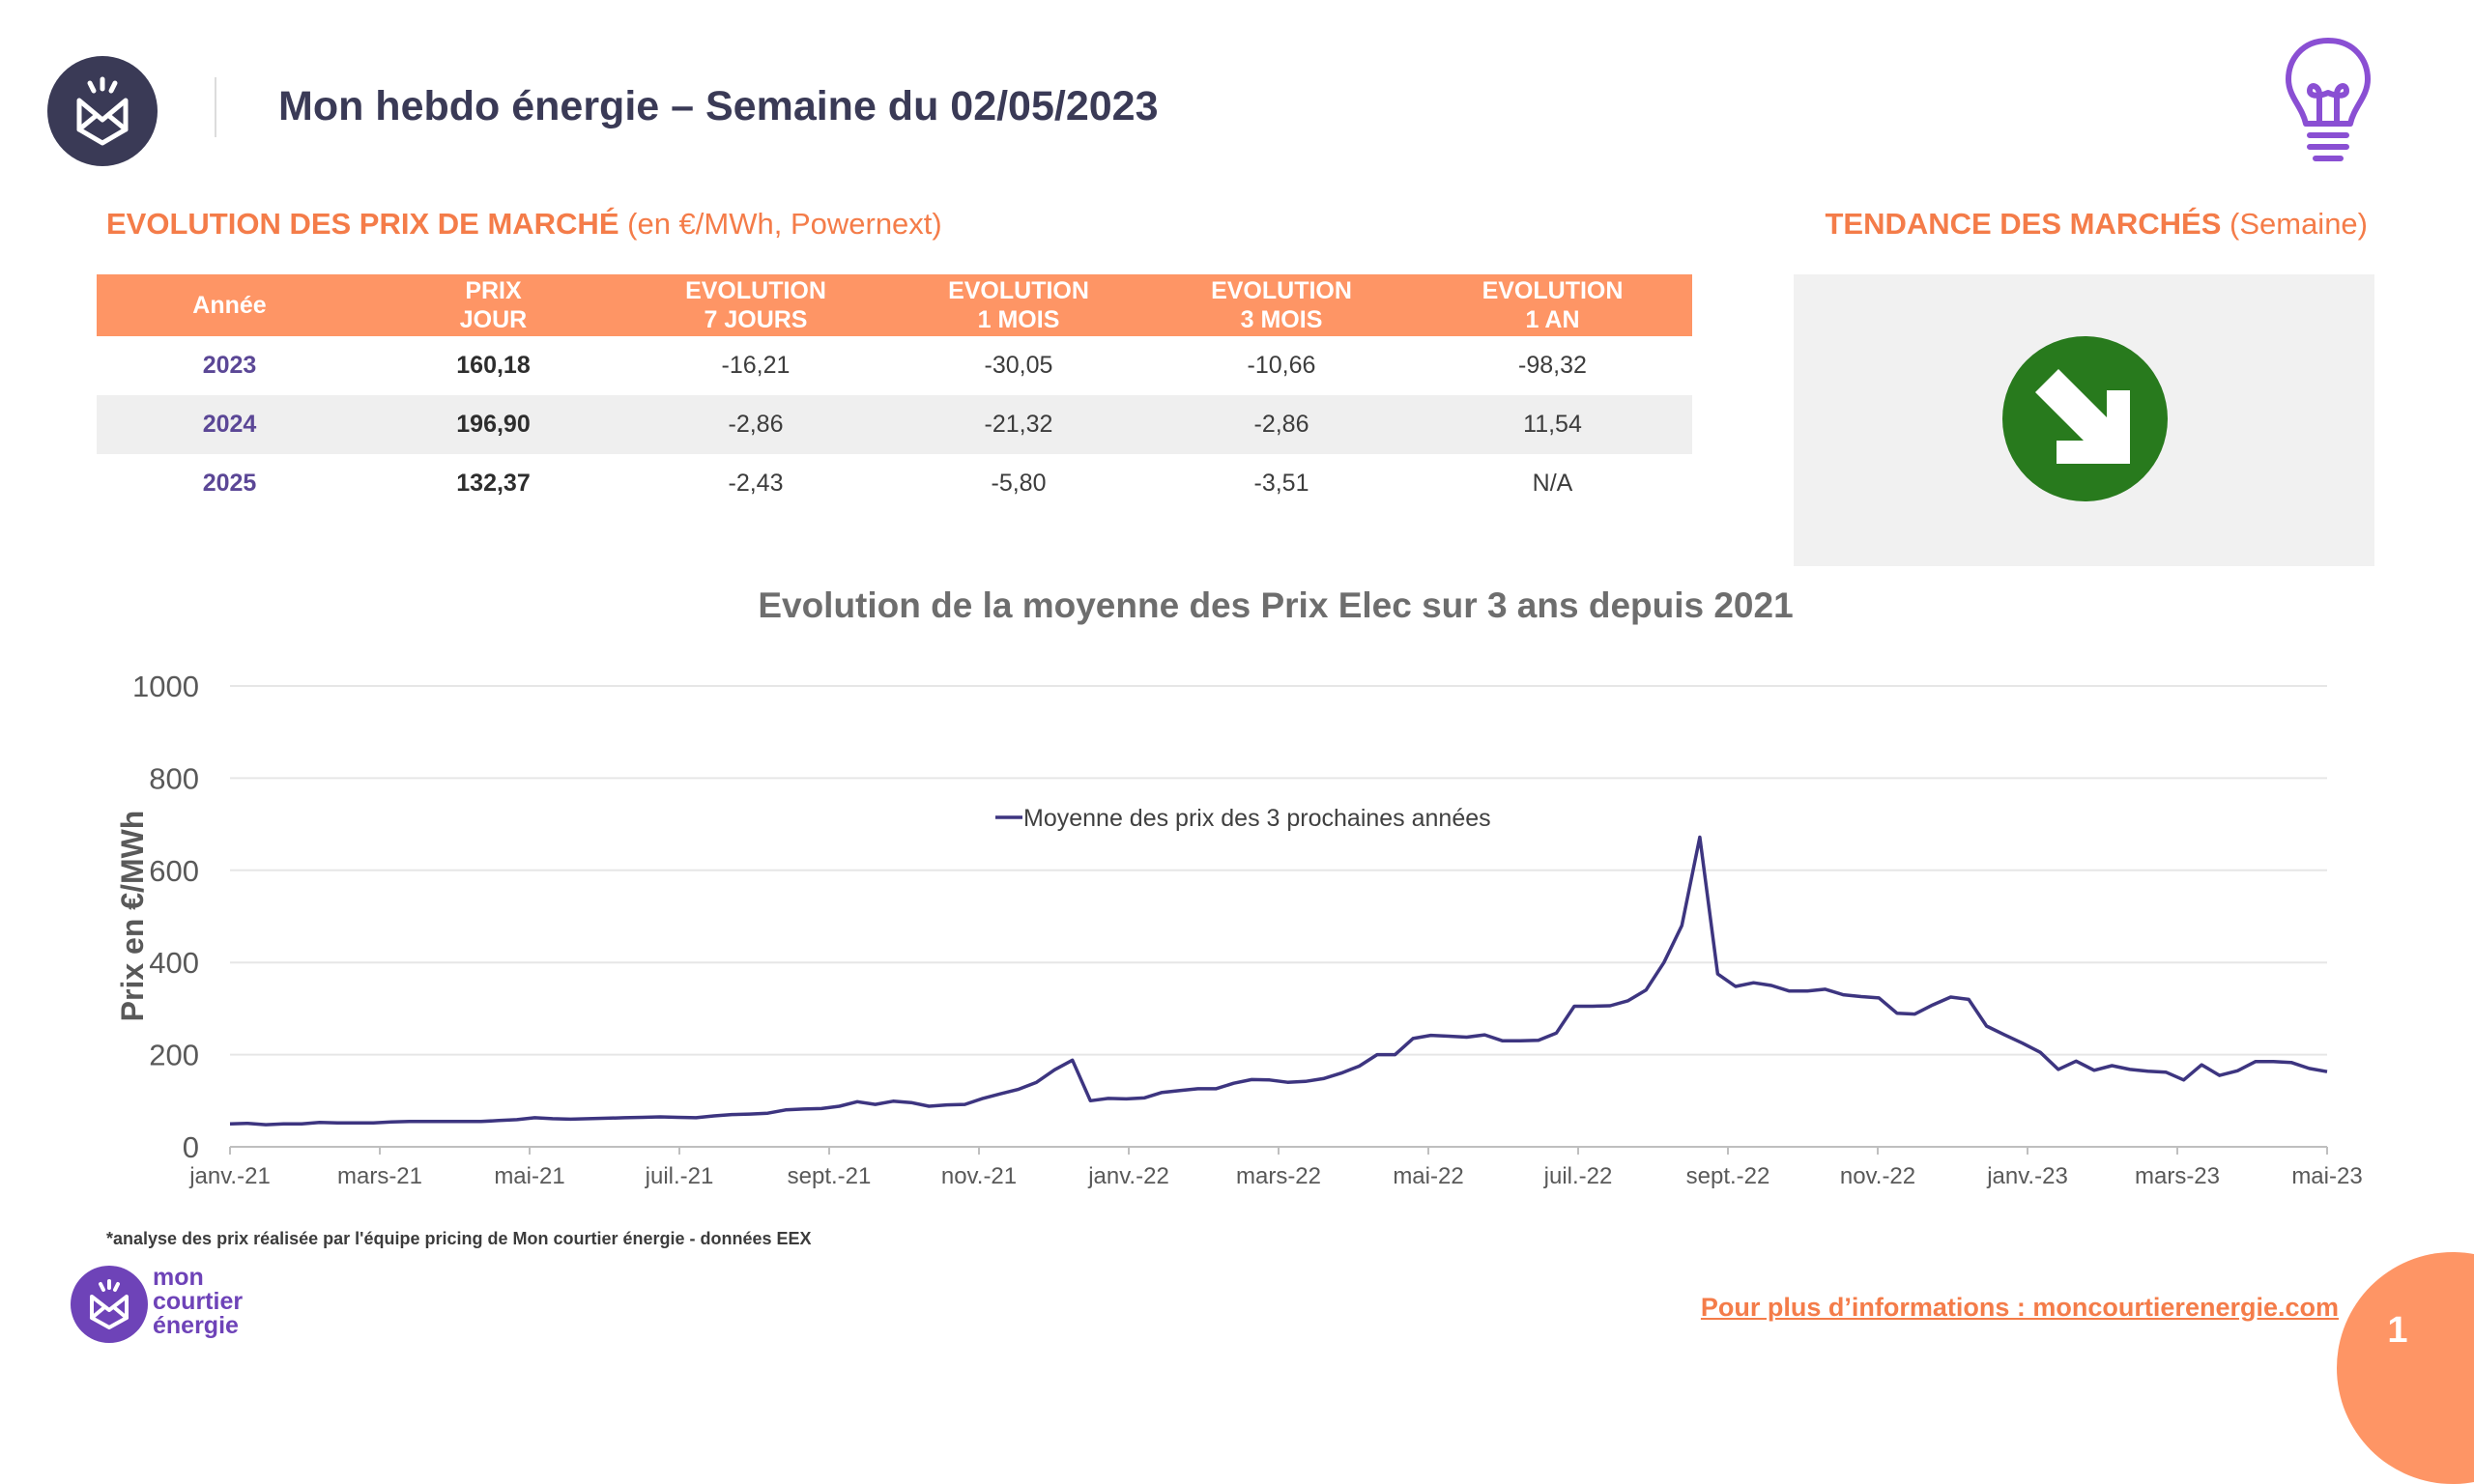  What do you see at coordinates (1018, 305) in the screenshot?
I see `column-header-1month: EVOLUTION 1 MOIS` at bounding box center [1018, 305].